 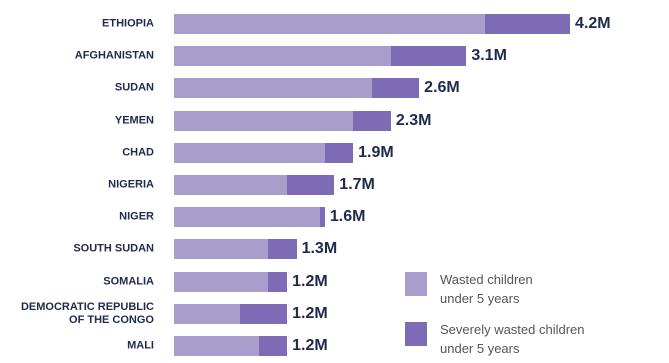 I want to click on category-label: SUDAN, so click(x=134, y=87).